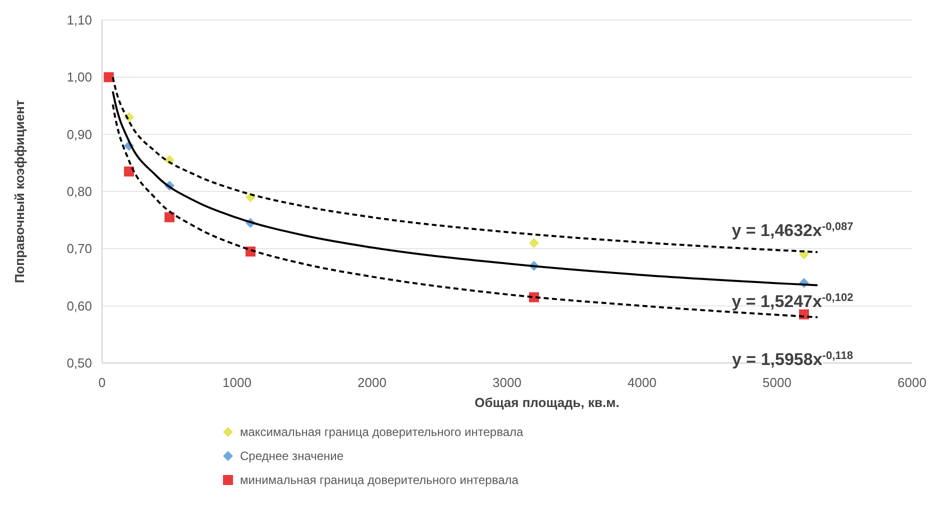  I want to click on x-tick-label: 5000, so click(777, 382).